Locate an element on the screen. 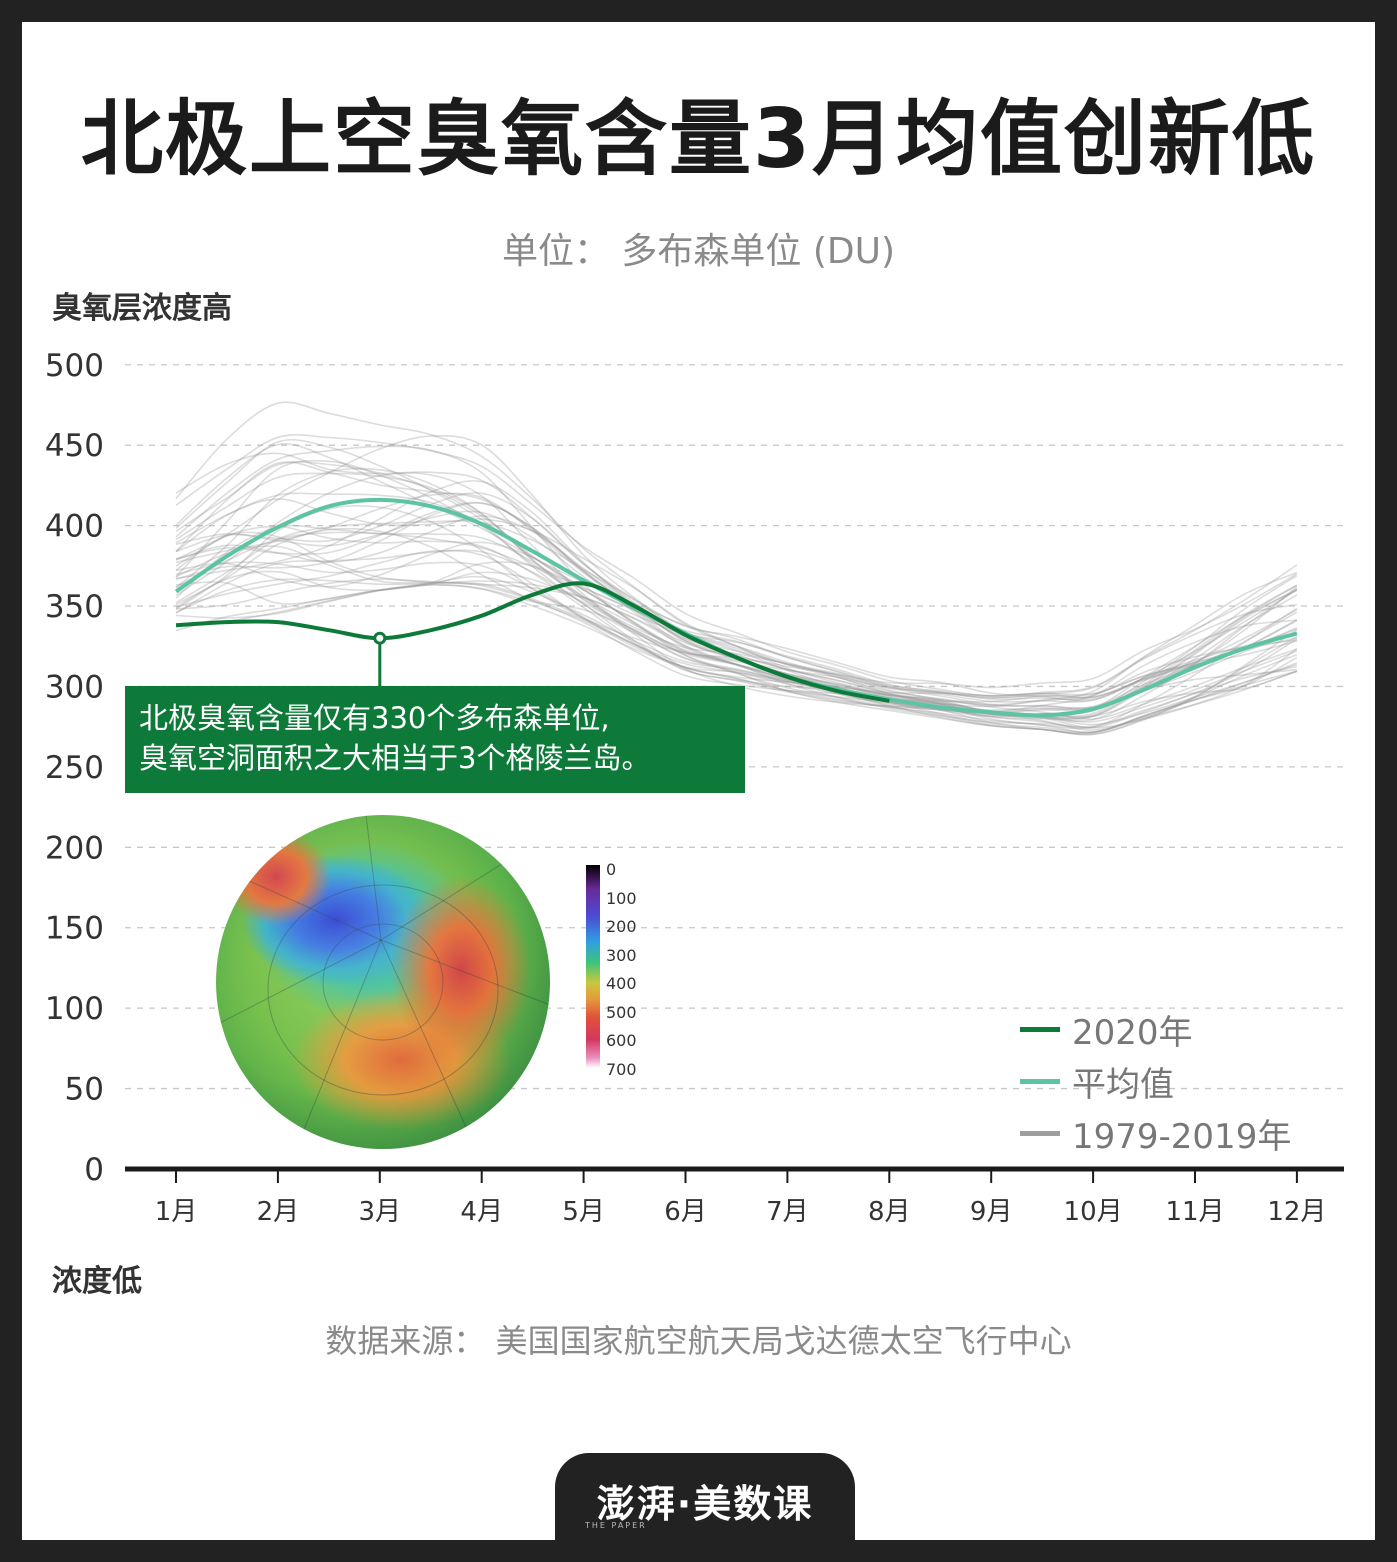 The image size is (1397, 1562). y-tick-500: 500 is located at coordinates (74, 366).